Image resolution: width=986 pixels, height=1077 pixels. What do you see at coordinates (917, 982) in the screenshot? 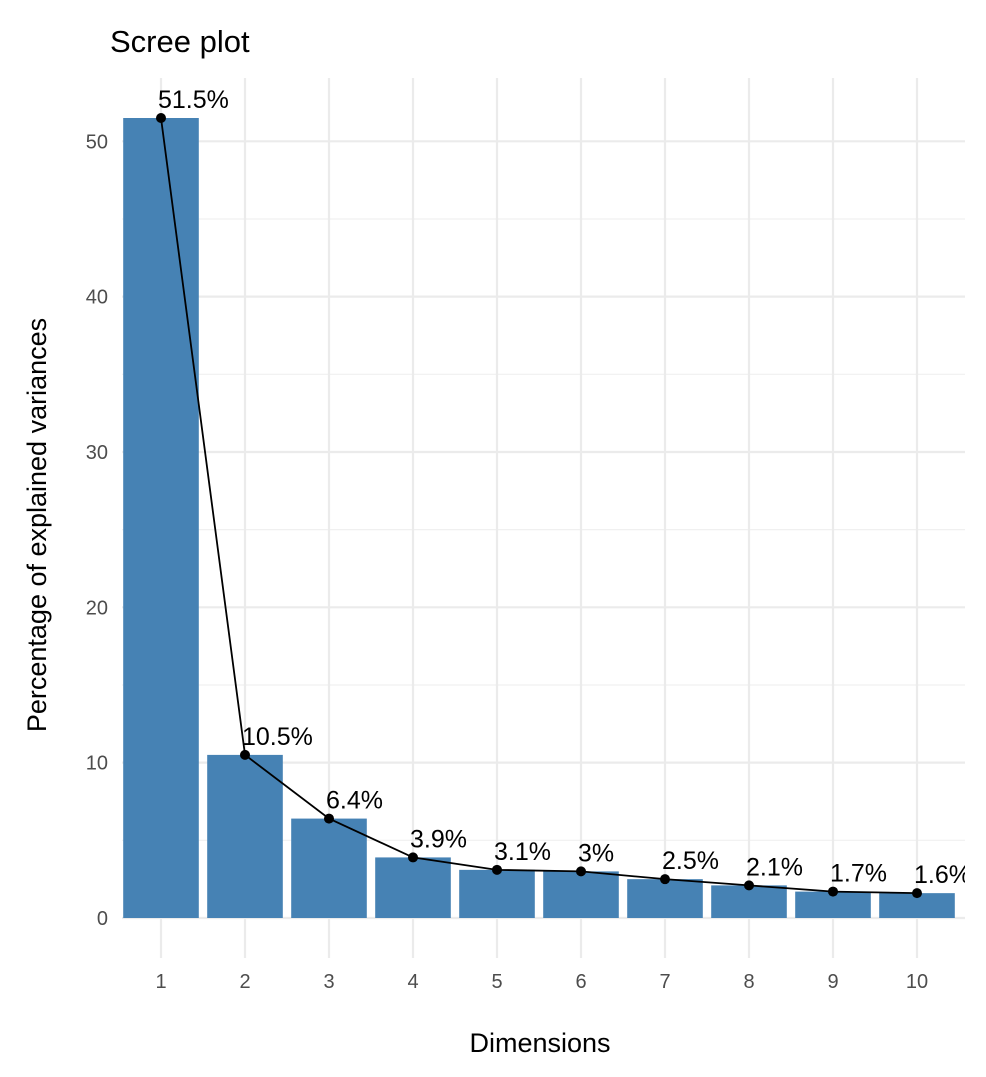
I see `x-tick-label: 10` at bounding box center [917, 982].